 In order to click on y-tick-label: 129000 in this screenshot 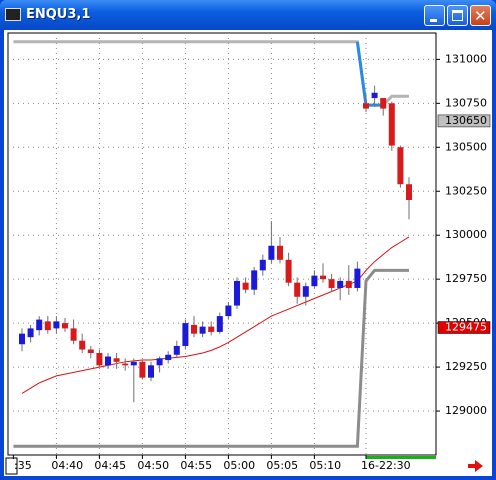, I will do `click(466, 410)`.